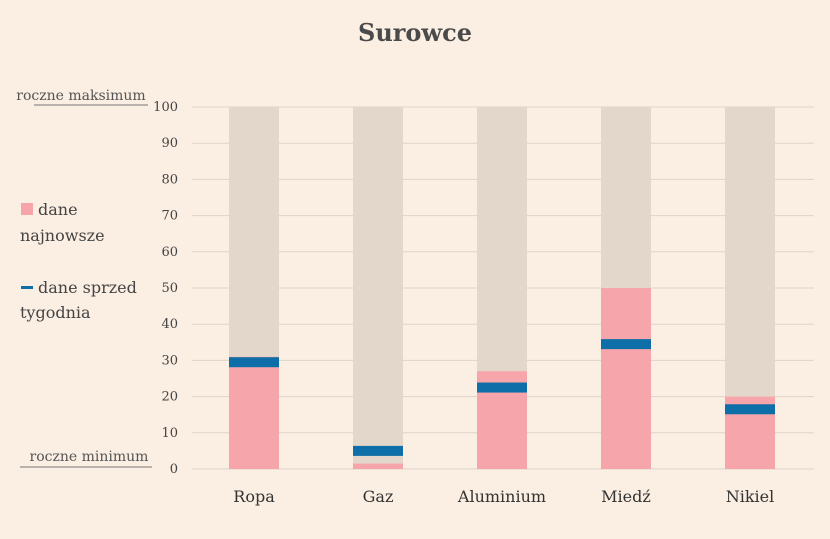 Image resolution: width=830 pixels, height=539 pixels. I want to click on y-tick-label: 40, so click(169, 324).